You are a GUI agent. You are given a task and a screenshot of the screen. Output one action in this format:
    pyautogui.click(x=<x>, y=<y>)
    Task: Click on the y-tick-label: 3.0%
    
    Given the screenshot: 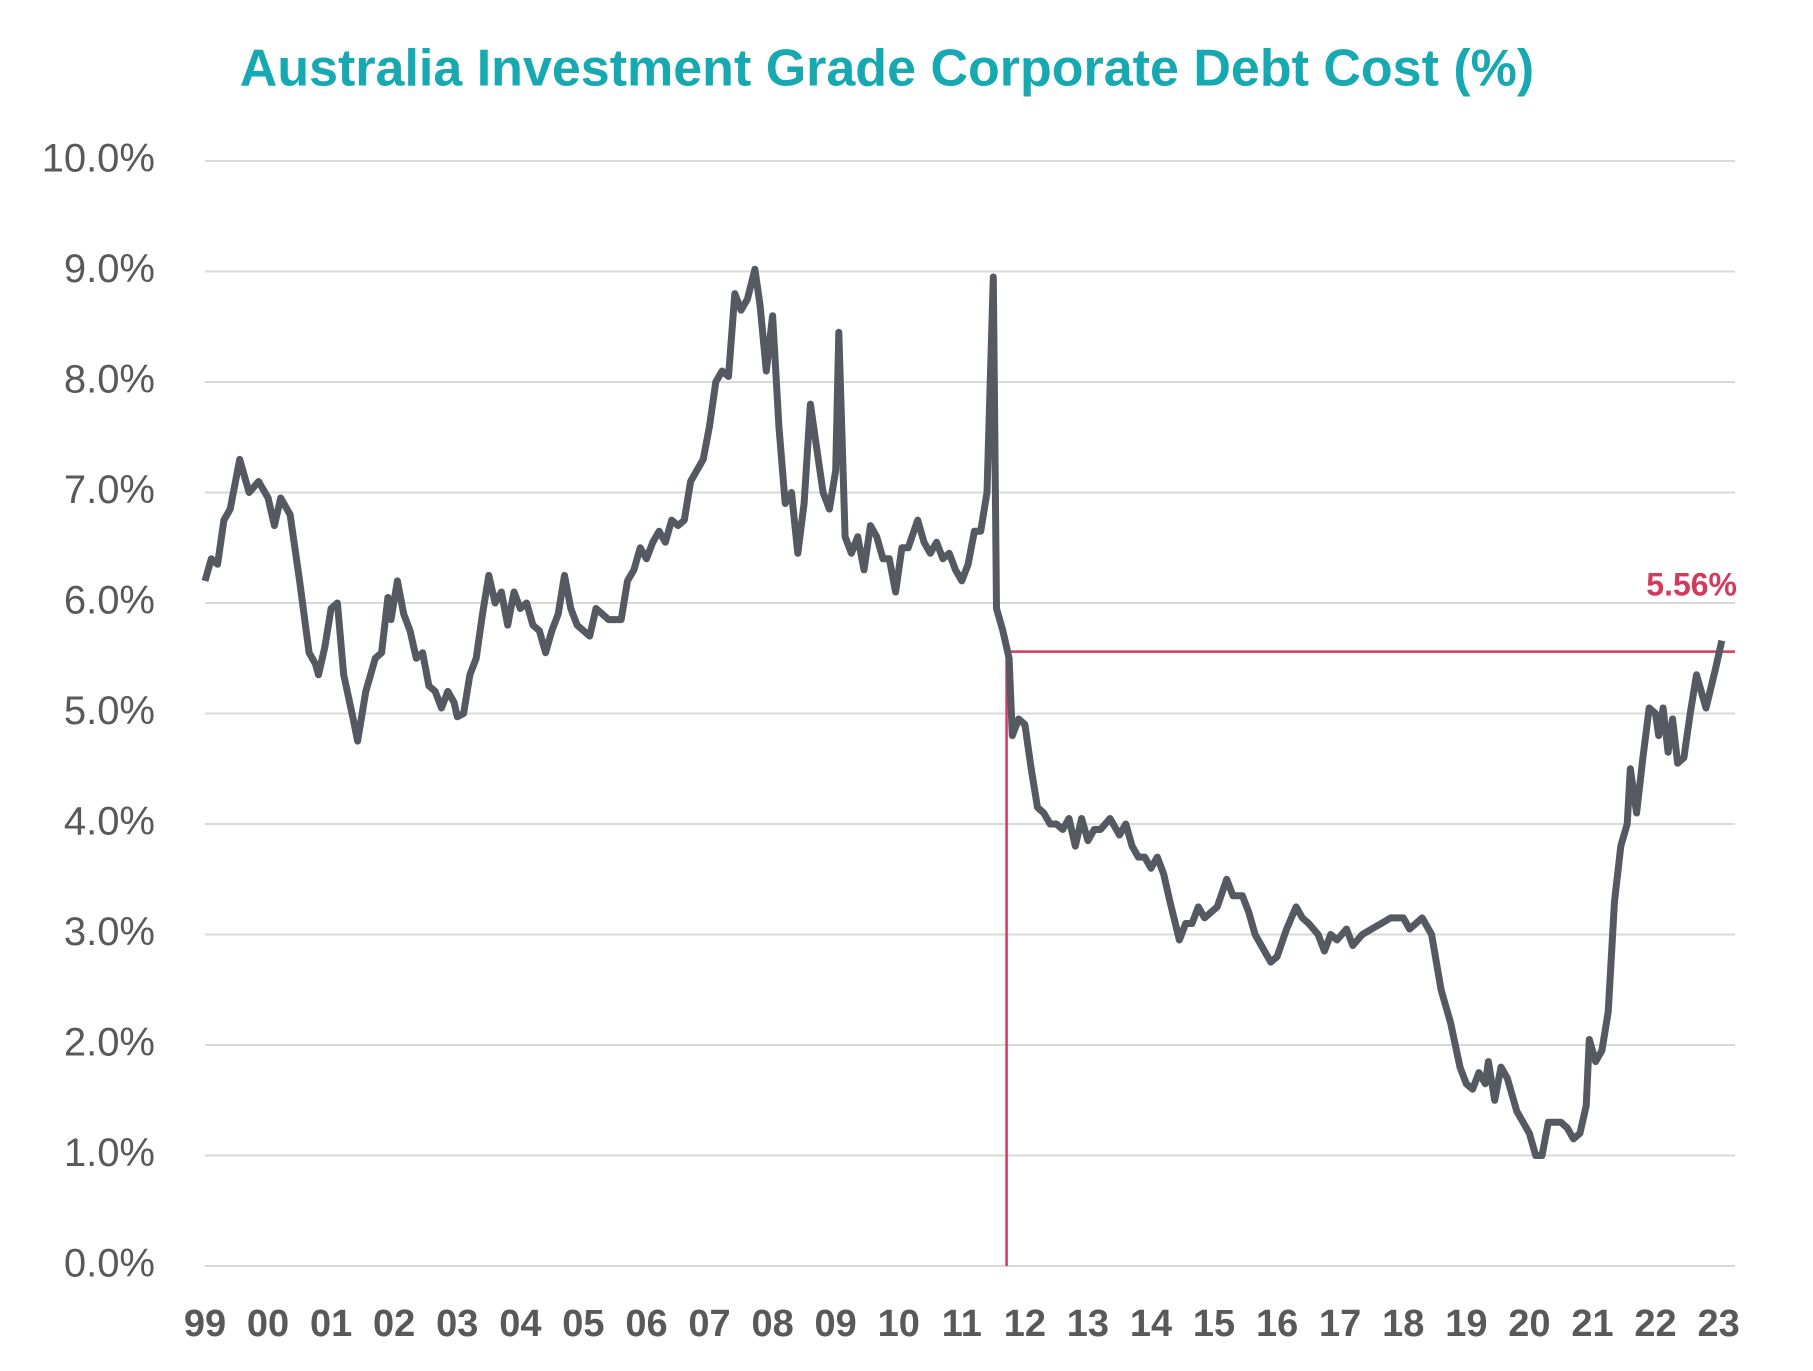 What is the action you would take?
    pyautogui.click(x=109, y=932)
    